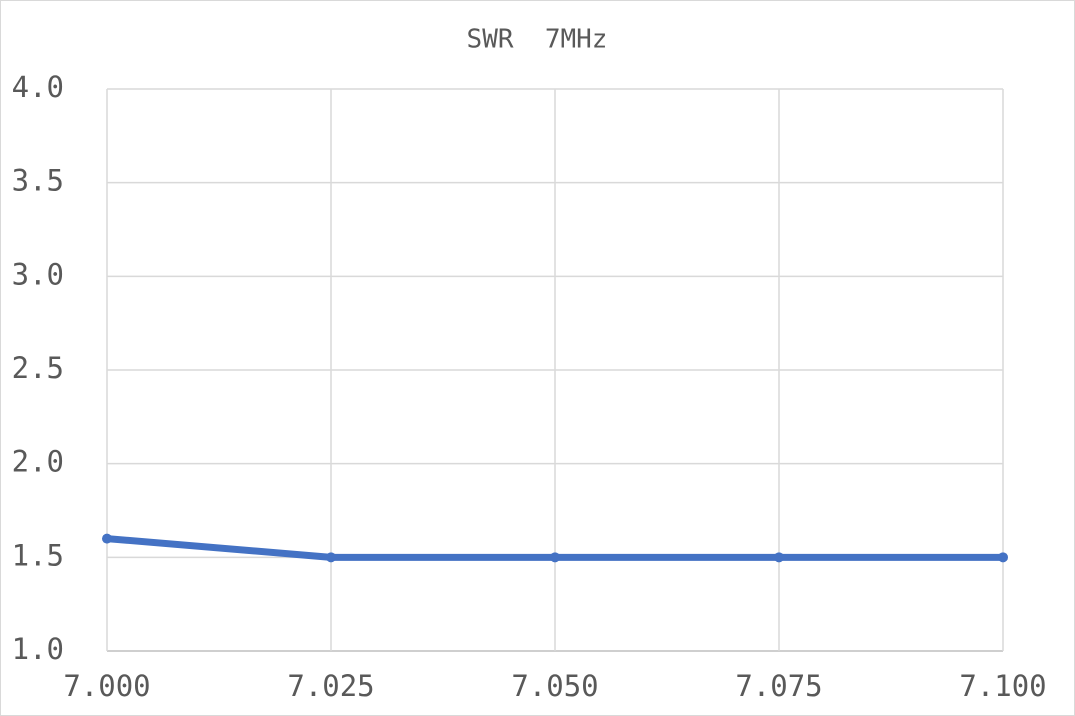 The height and width of the screenshot is (716, 1075). What do you see at coordinates (330, 686) in the screenshot?
I see `x-tick-label: 7.025` at bounding box center [330, 686].